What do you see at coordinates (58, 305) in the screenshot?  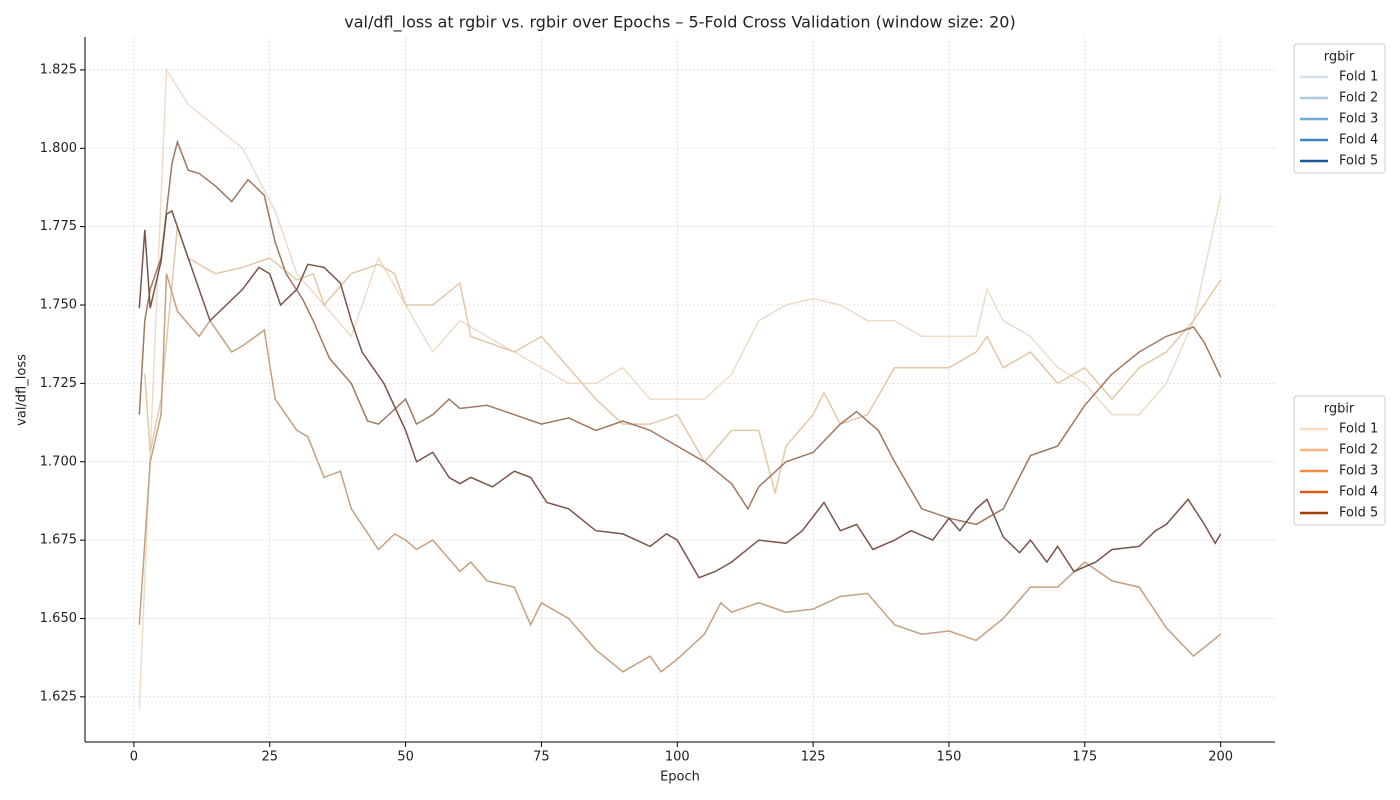 I see `y-tick-label: 1.750` at bounding box center [58, 305].